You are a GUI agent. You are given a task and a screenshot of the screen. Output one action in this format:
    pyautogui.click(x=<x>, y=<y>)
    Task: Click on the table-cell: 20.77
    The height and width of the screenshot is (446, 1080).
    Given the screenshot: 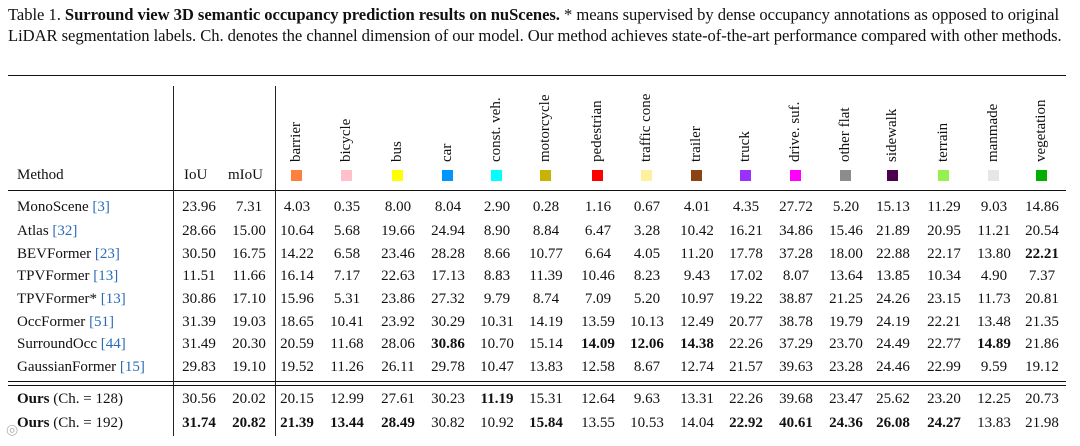 What is the action you would take?
    pyautogui.click(x=746, y=322)
    